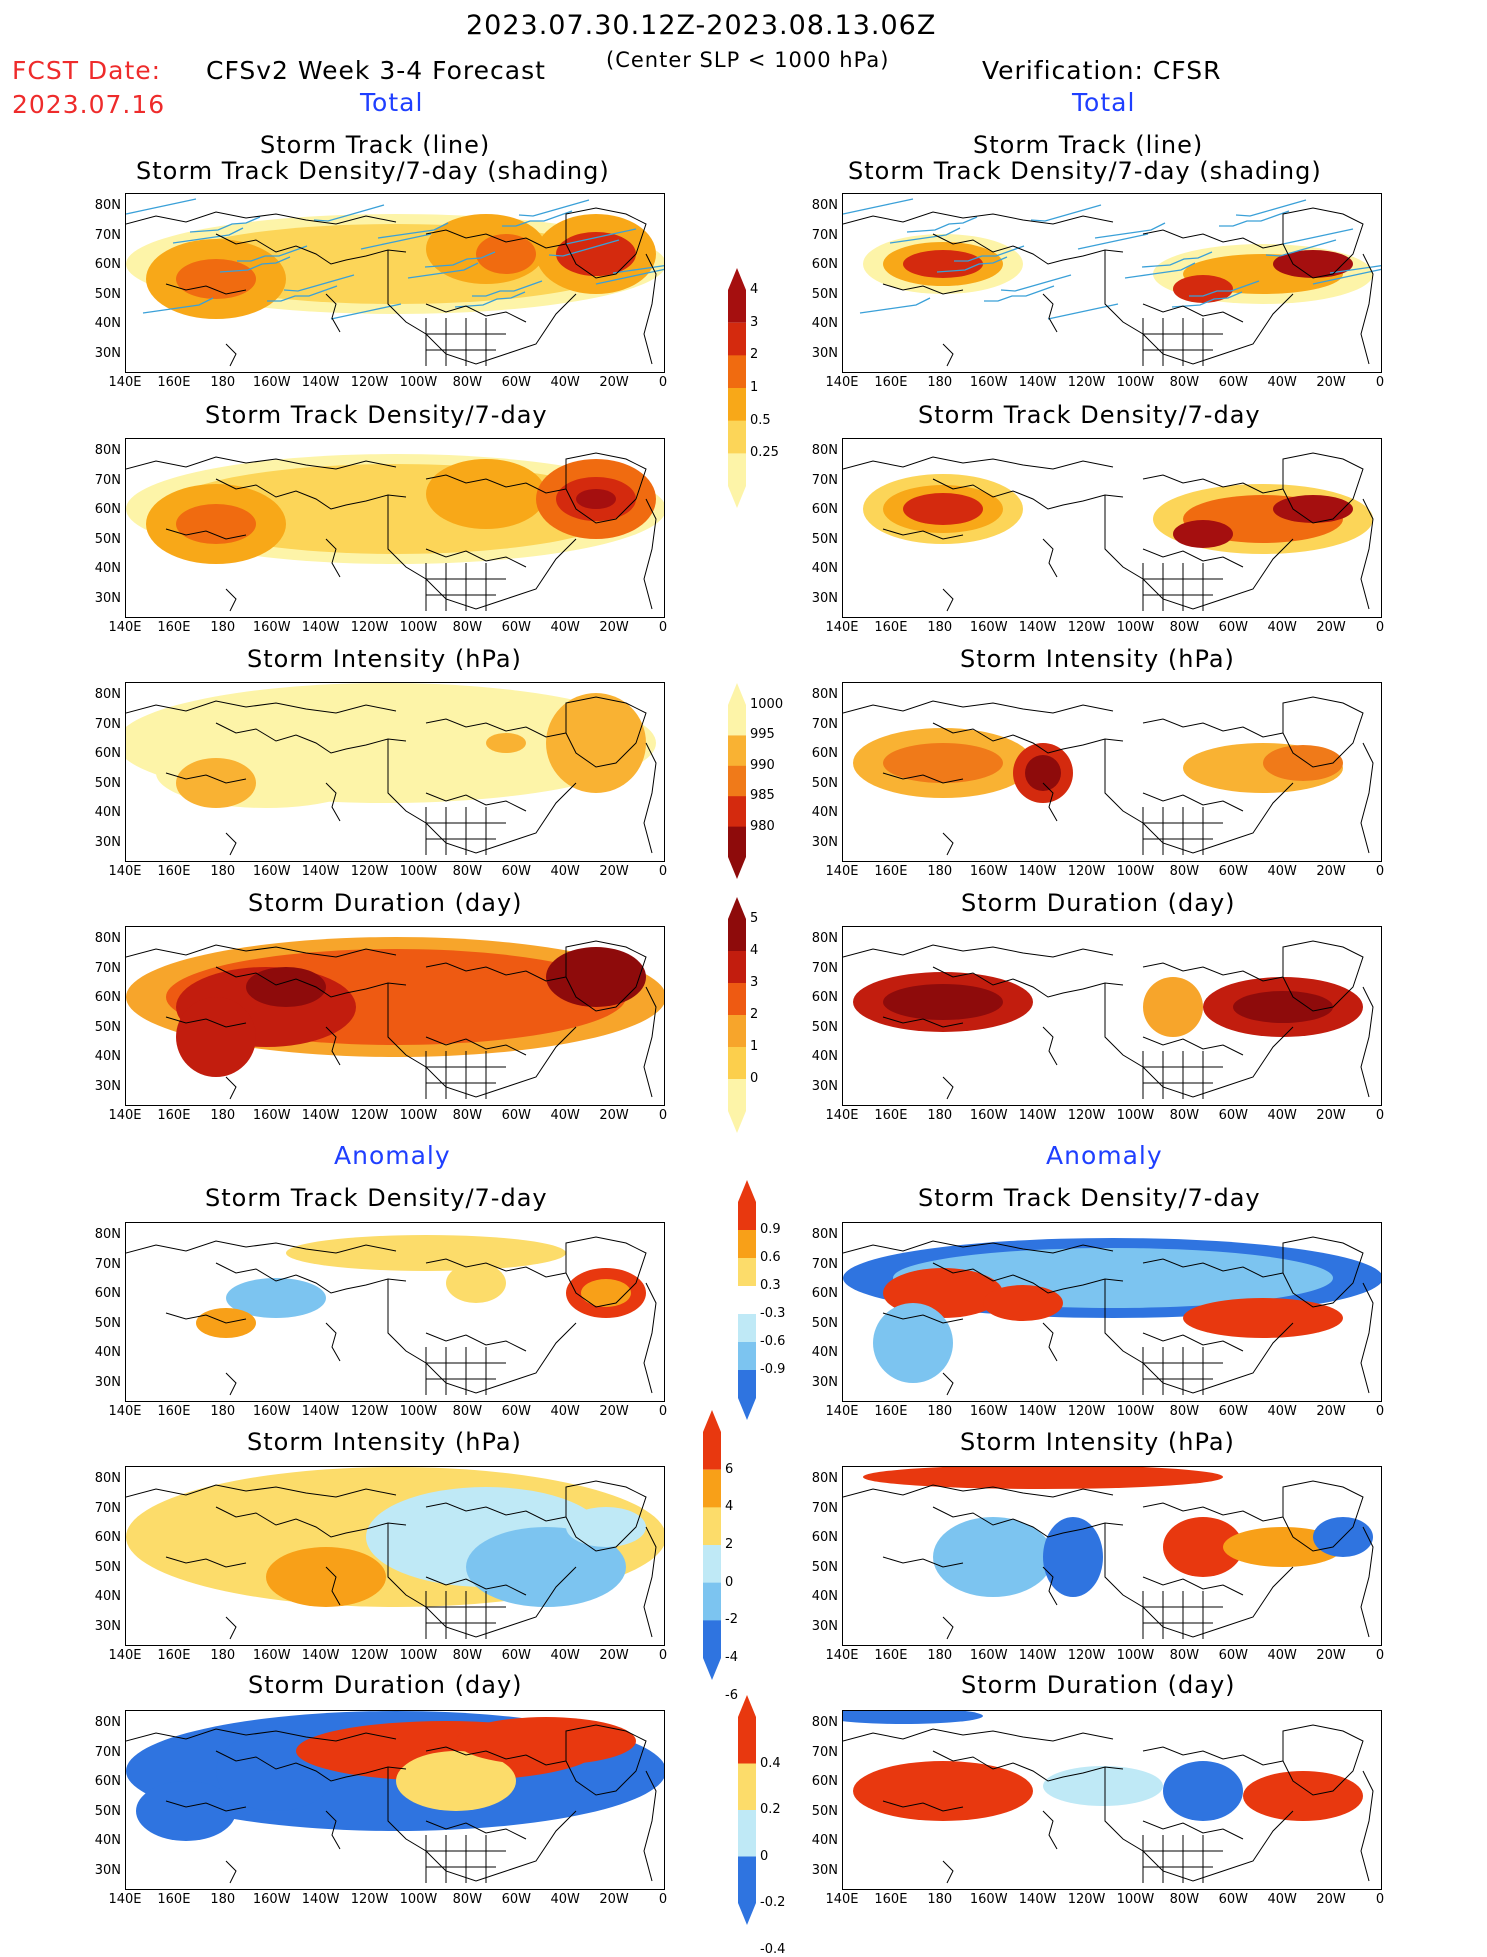 Image resolution: width=1487 pixels, height=1957 pixels. What do you see at coordinates (614, 1411) in the screenshot?
I see `lon-label: 20W` at bounding box center [614, 1411].